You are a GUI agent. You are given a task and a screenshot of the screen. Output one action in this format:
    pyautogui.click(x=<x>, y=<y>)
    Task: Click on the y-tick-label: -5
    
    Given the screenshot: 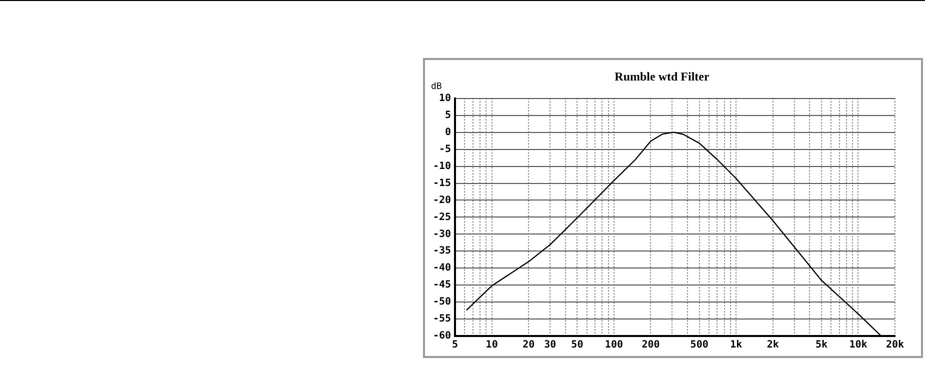 What is the action you would take?
    pyautogui.click(x=445, y=149)
    